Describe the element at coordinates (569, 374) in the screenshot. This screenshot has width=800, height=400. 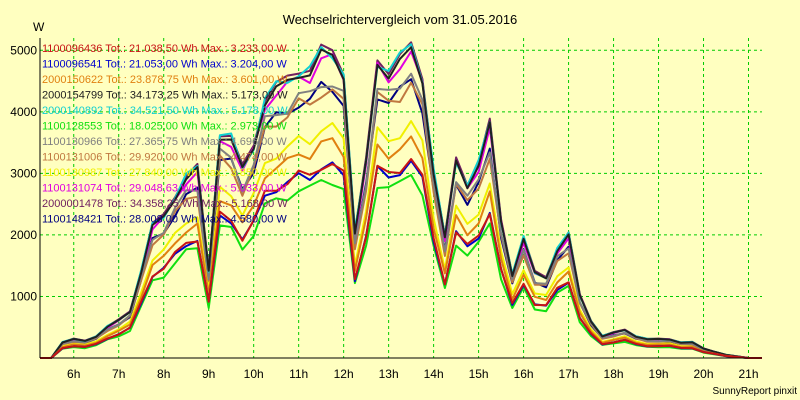
I see `x-tick-label: 17h` at that location.